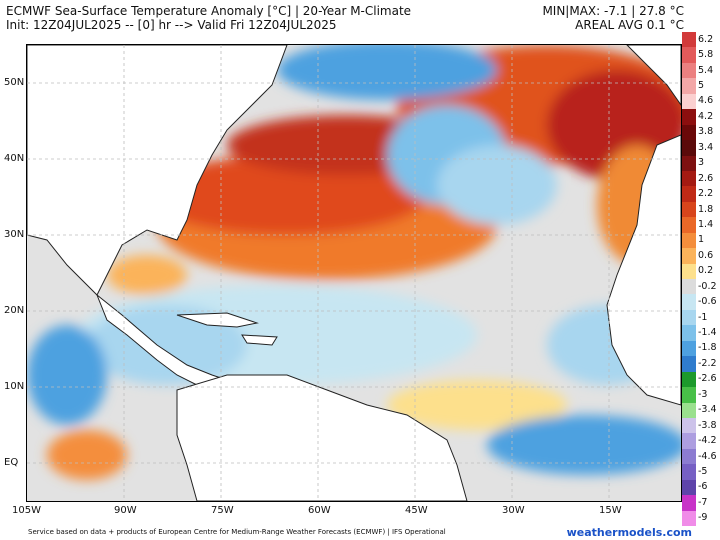  What do you see at coordinates (701, 240) in the screenshot?
I see `colorbar-tick-label: 1` at bounding box center [701, 240].